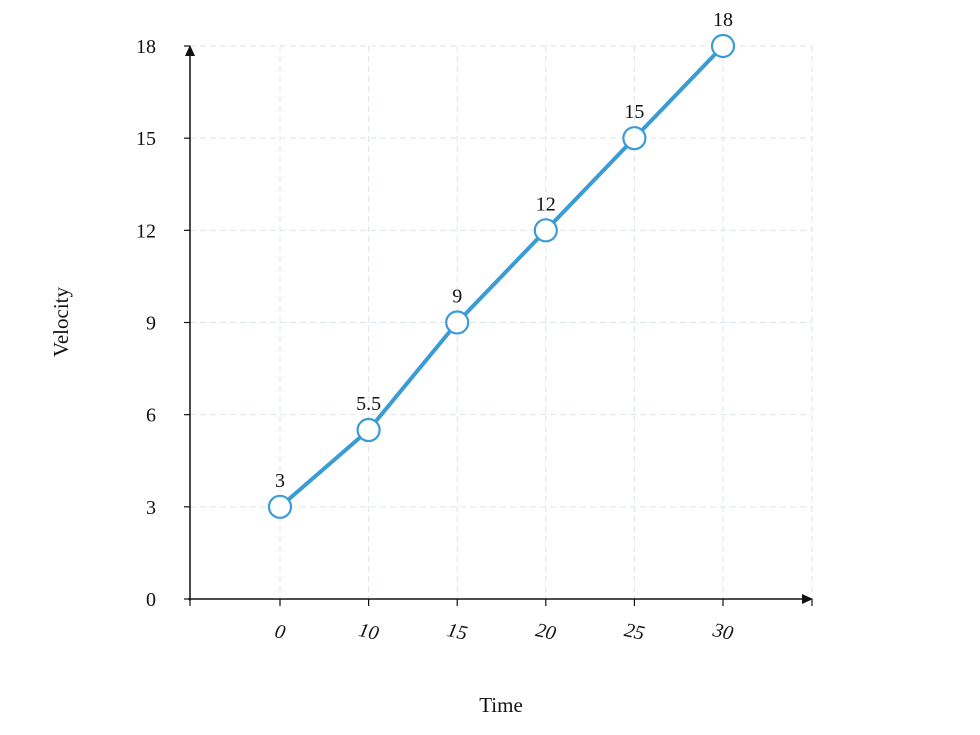 This screenshot has width=980, height=735. What do you see at coordinates (457, 632) in the screenshot?
I see `x-tick-label: 15` at bounding box center [457, 632].